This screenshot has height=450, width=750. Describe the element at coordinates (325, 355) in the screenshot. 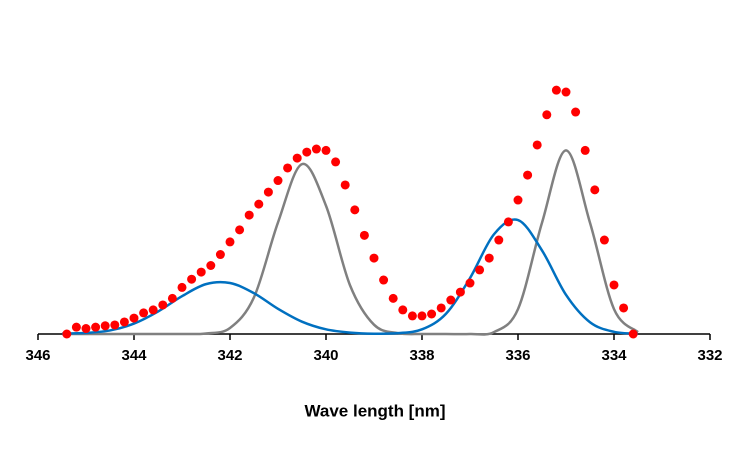

I see `x-tick-label: 340` at that location.